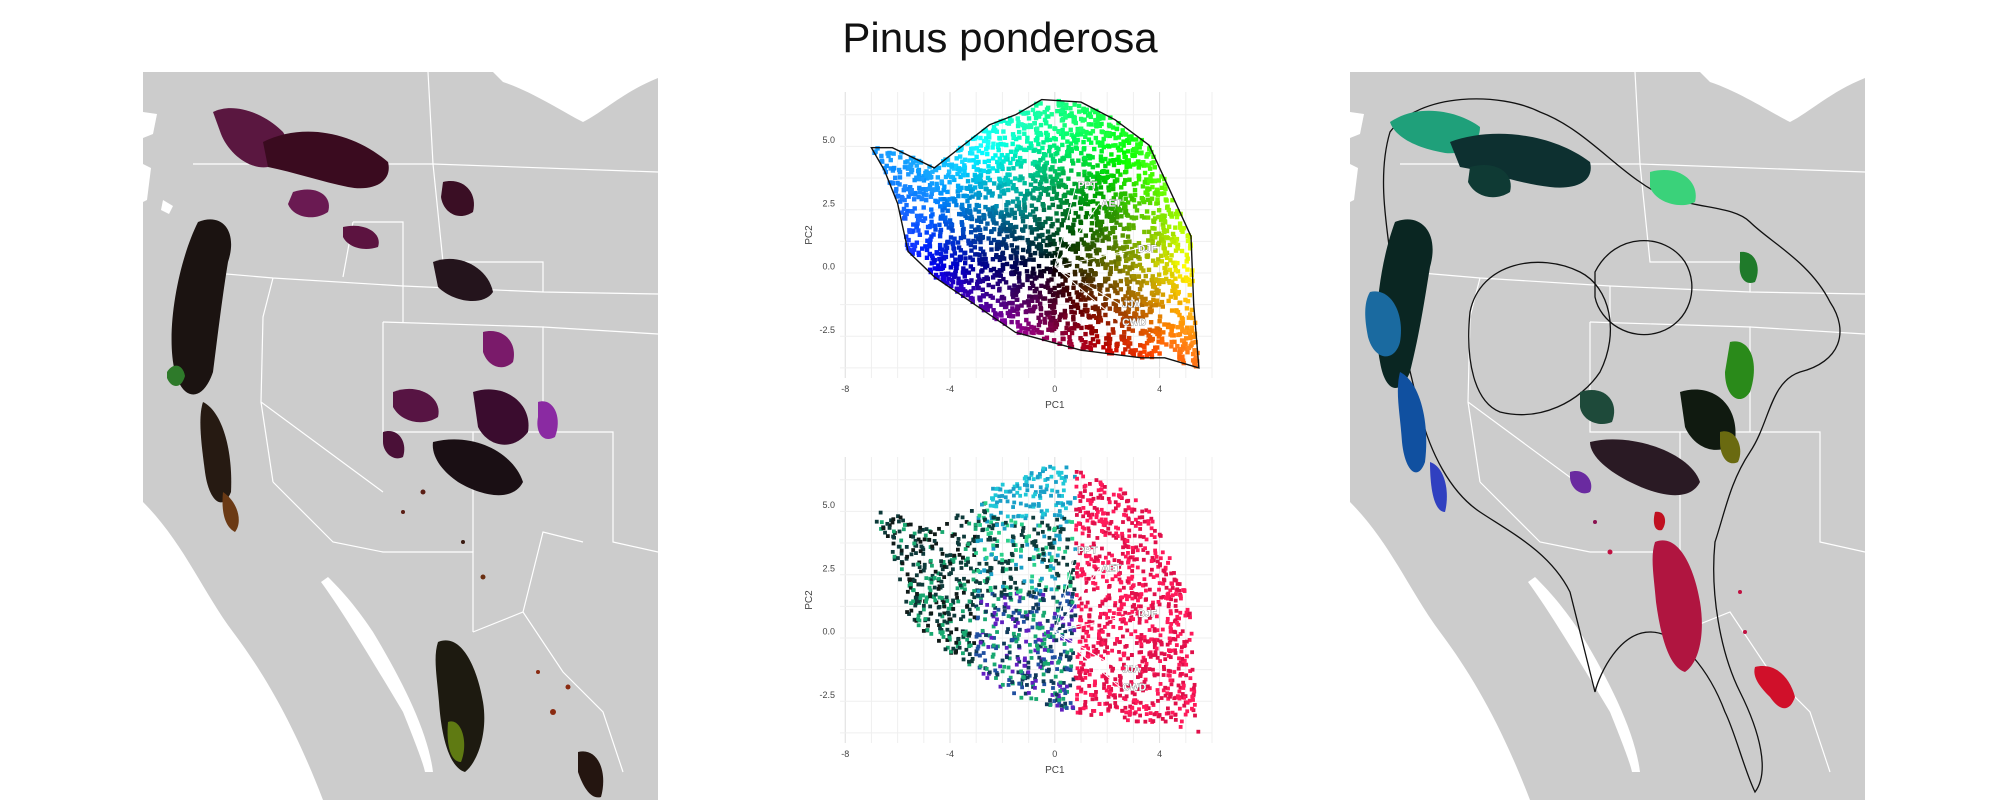 The height and width of the screenshot is (800, 2000). What do you see at coordinates (1159, 389) in the screenshot?
I see `x-tick-label: 4` at bounding box center [1159, 389].